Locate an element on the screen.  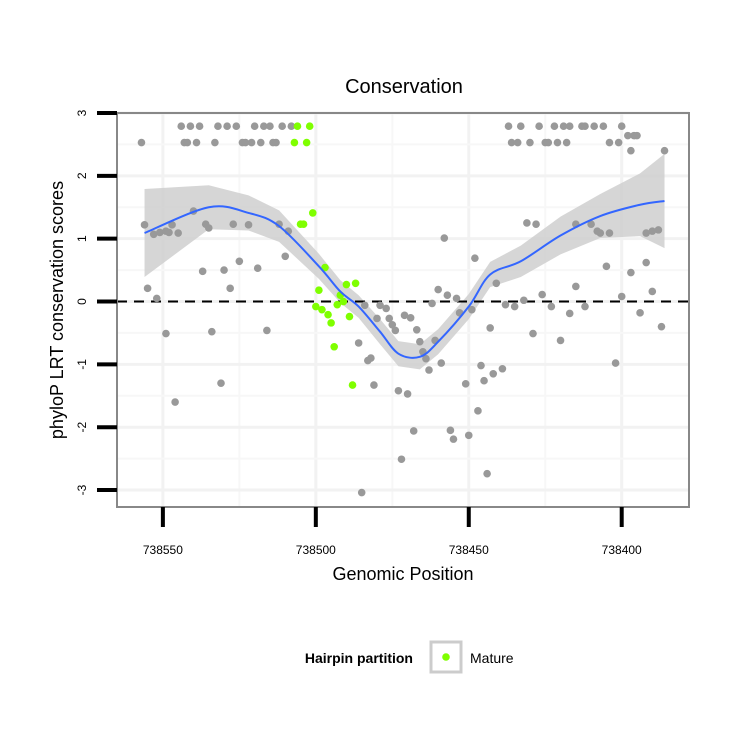
y-tick-label: 0 is located at coordinates (82, 301).